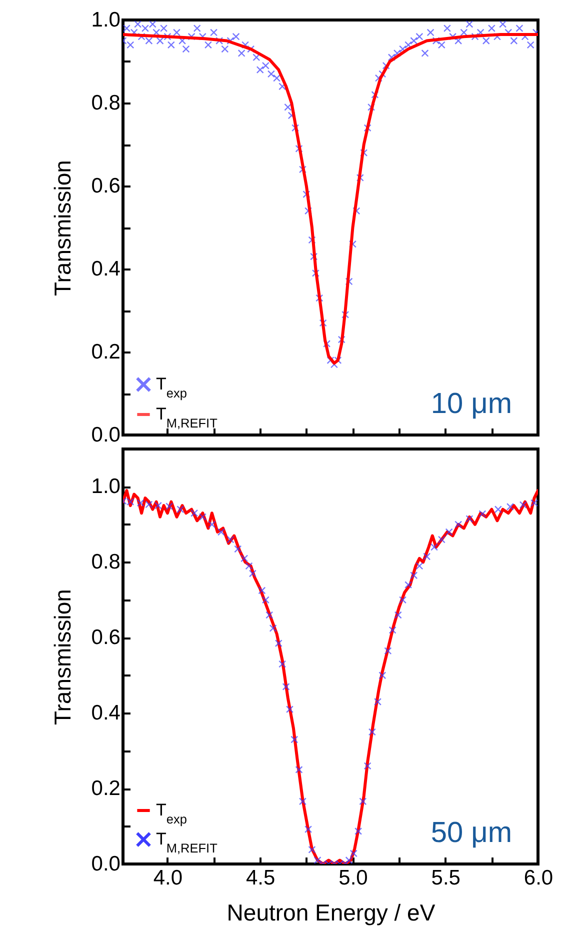 The image size is (563, 952). Describe the element at coordinates (471, 833) in the screenshot. I see `annotation: 50 μm` at that location.